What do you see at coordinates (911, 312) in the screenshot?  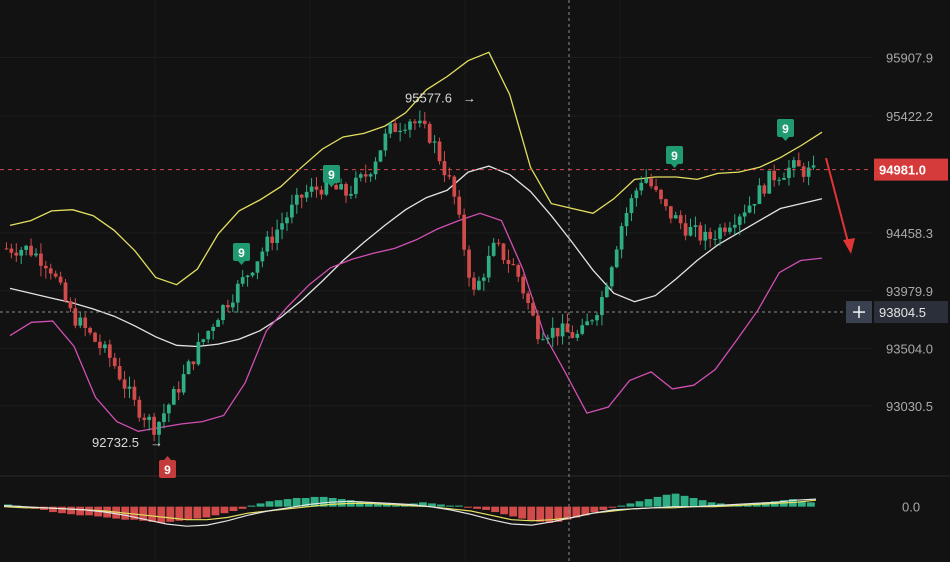 I see `crosshair-price-badge` at bounding box center [911, 312].